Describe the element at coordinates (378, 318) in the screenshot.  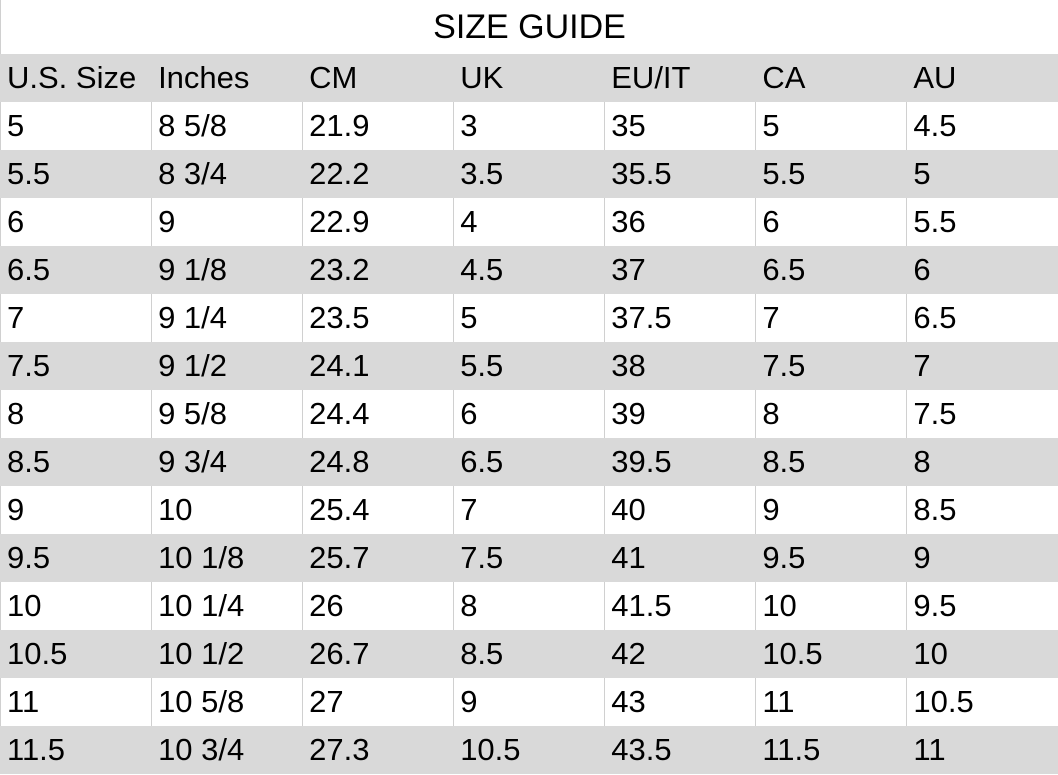
I see `table-cell: 23.5` at that location.